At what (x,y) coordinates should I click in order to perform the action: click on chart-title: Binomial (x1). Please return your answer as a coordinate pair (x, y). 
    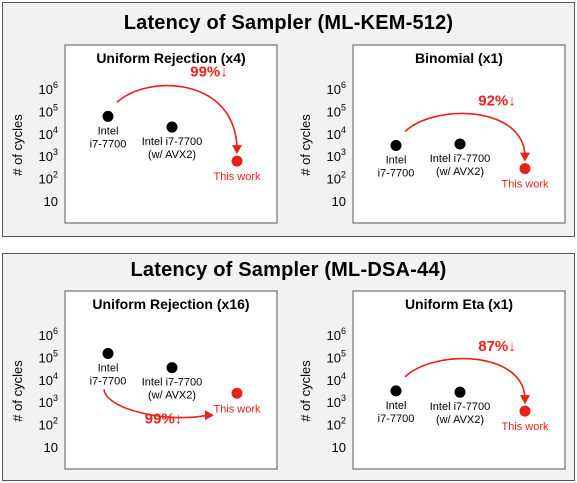
    Looking at the image, I should click on (459, 58).